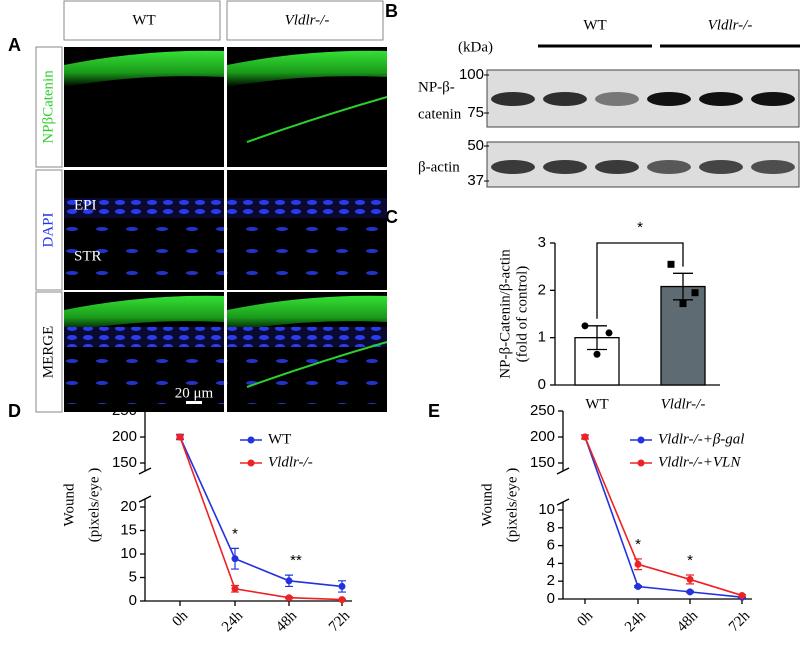 This screenshot has width=800, height=649. What do you see at coordinates (391, 217) in the screenshot?
I see `panel-label: C` at bounding box center [391, 217].